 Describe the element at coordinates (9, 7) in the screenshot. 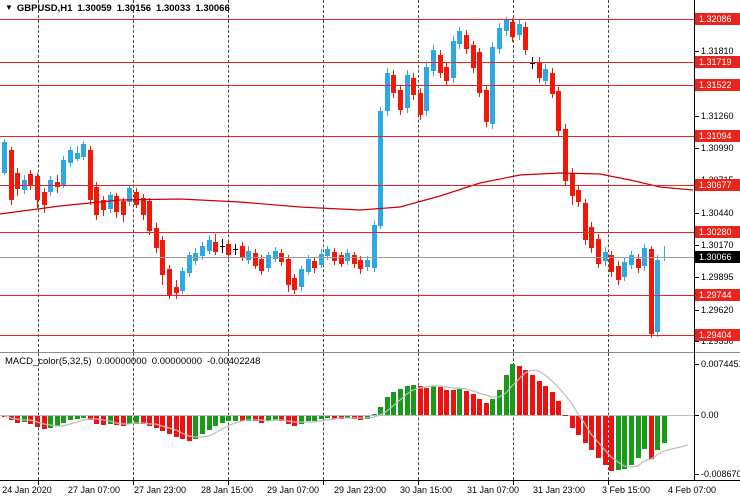

I see `chevron-down-icon: ▼` at that location.